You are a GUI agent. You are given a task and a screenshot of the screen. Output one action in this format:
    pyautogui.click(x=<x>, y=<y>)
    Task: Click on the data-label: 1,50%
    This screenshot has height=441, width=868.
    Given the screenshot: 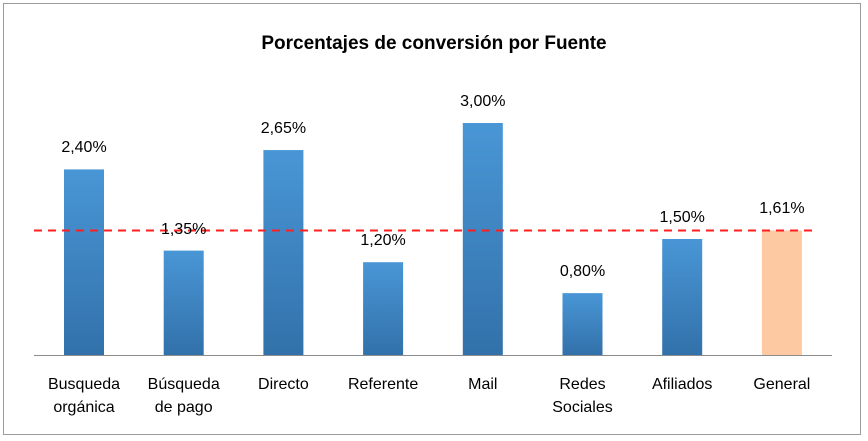 What is the action you would take?
    pyautogui.click(x=682, y=217)
    